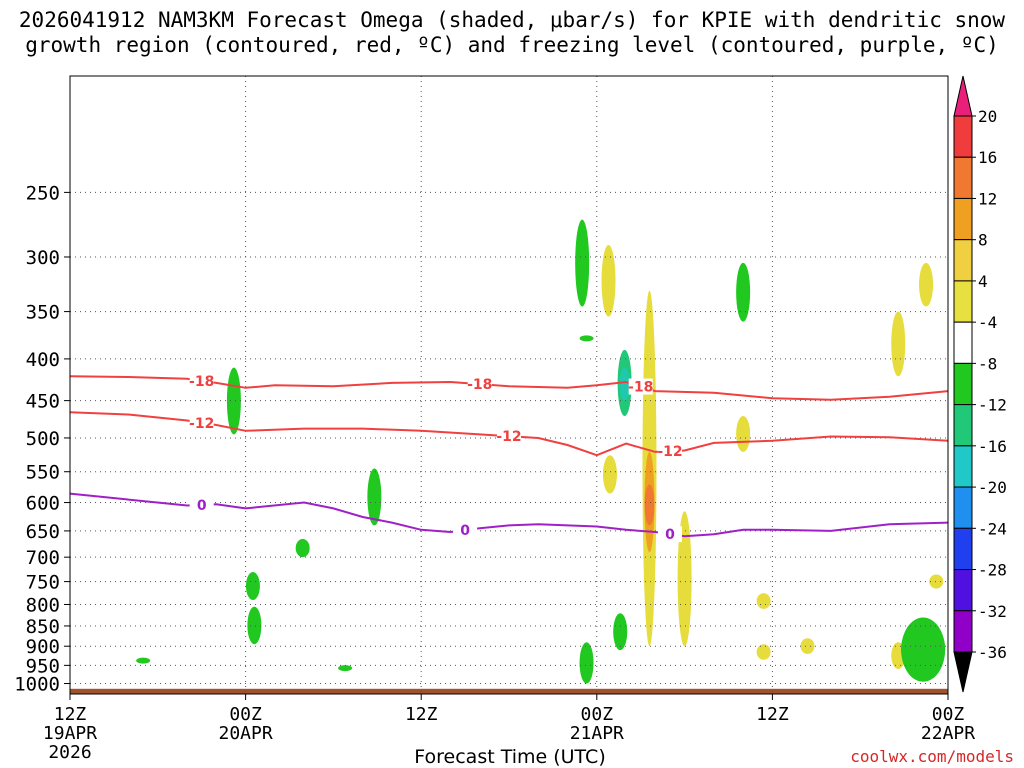  I want to click on x-tick-label-0-2: 2026, so click(69, 752).